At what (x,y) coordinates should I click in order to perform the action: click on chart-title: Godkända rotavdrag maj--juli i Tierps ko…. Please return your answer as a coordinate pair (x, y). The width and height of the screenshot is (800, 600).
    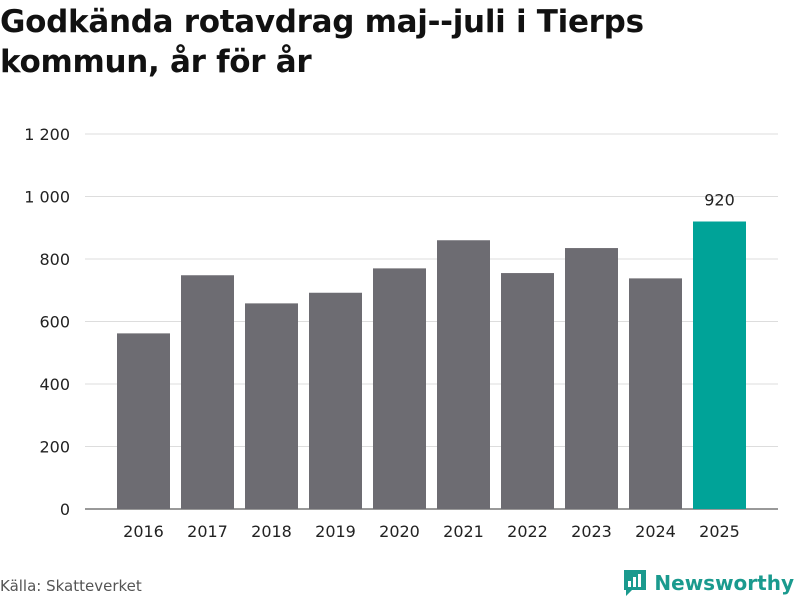
    Looking at the image, I should click on (322, 42).